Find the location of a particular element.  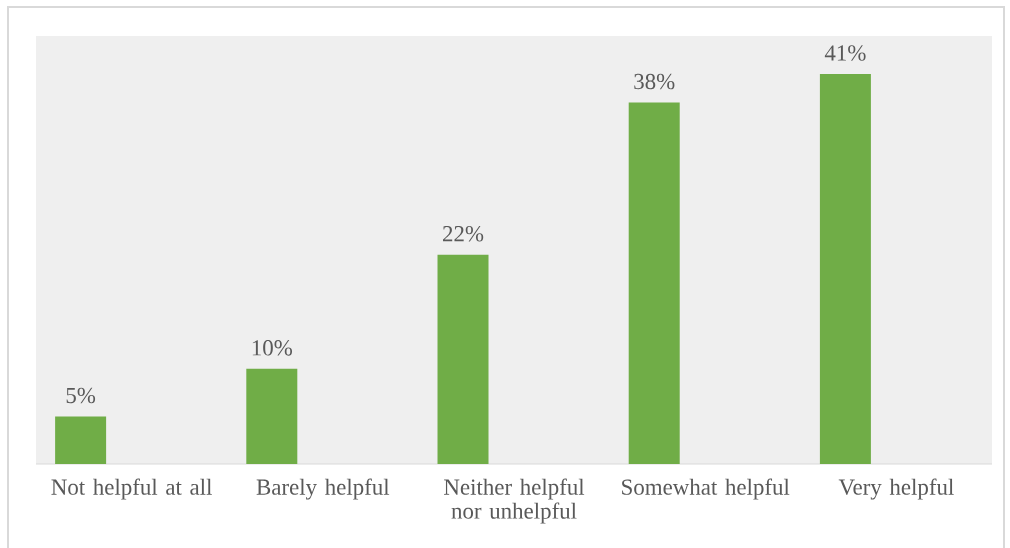

x-tick-label: Somewhat helpful is located at coordinates (706, 489).